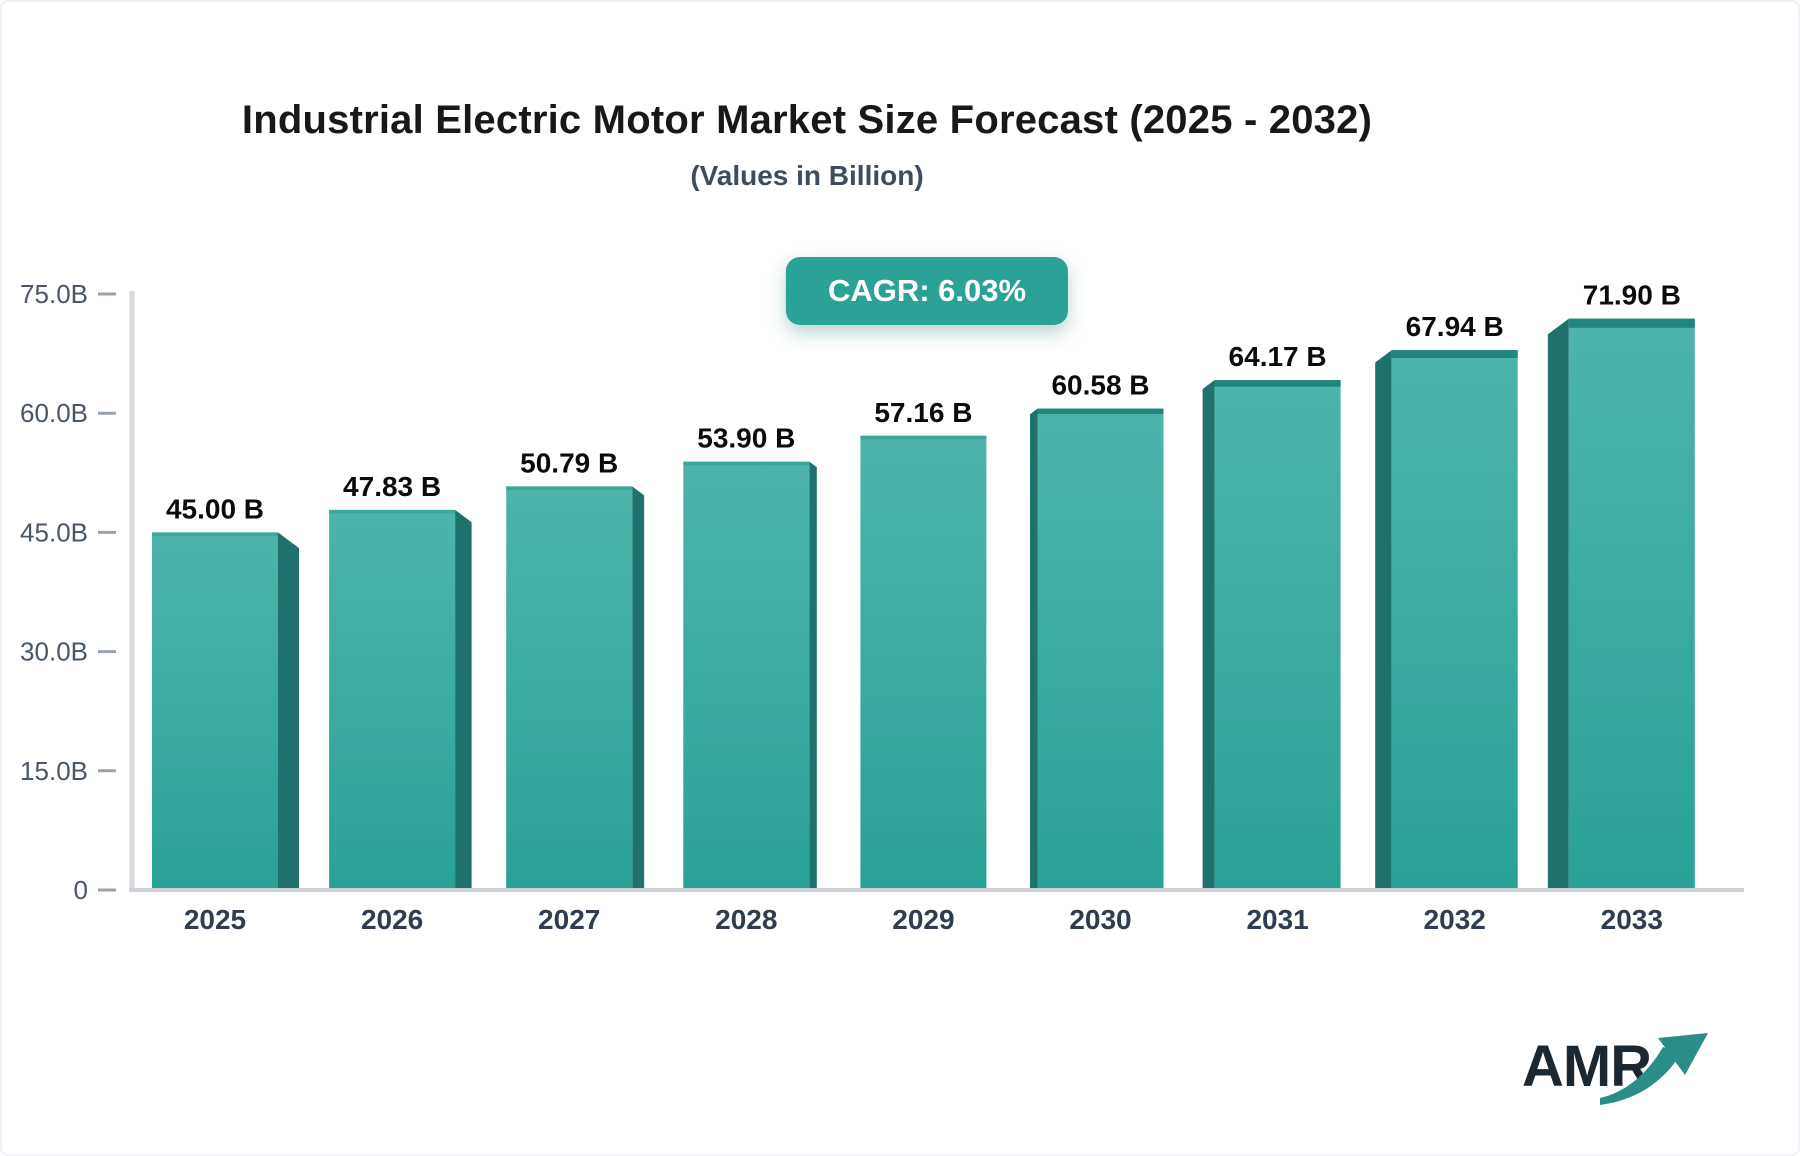  I want to click on bar-value-label: 64.17 B, so click(1278, 356).